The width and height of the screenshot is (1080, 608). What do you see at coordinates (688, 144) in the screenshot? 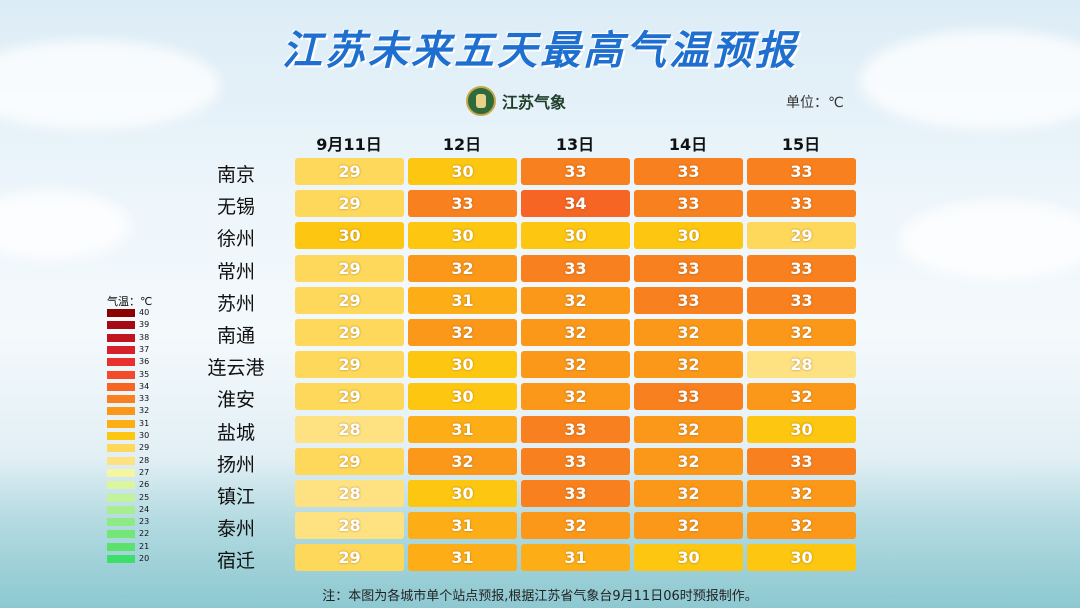
I see `column-header: 14日` at bounding box center [688, 144].